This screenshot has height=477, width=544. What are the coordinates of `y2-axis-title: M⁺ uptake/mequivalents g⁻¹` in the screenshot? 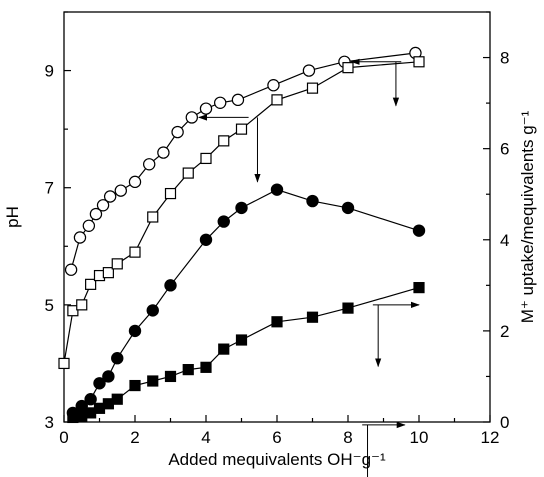 It's located at (527, 216).